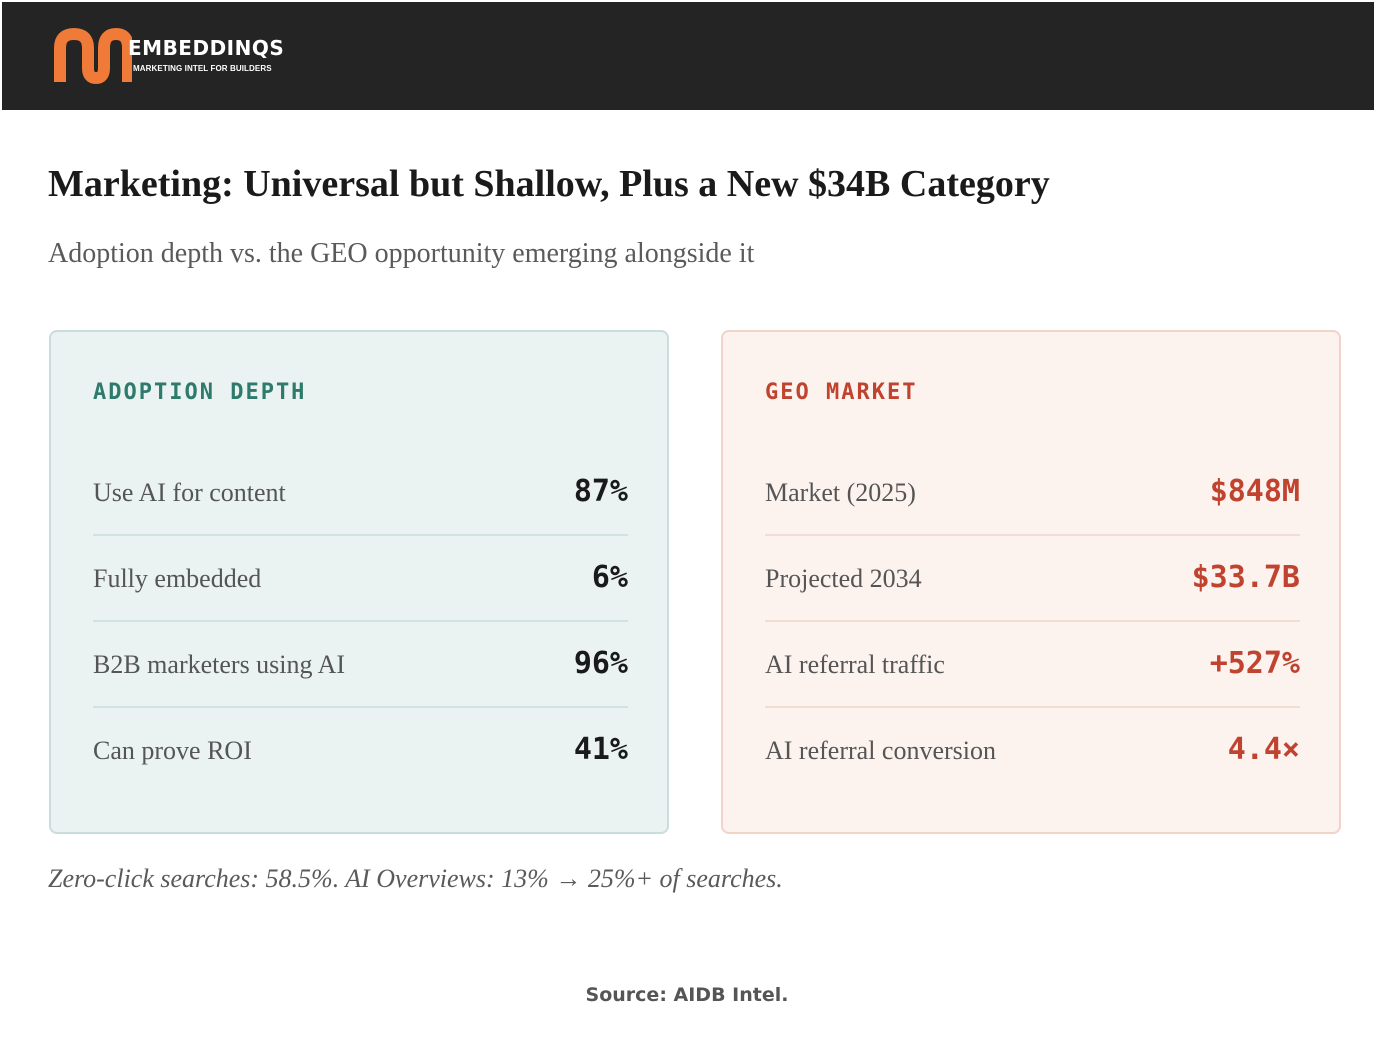 The image size is (1374, 1050). Describe the element at coordinates (1032, 493) in the screenshot. I see `stat-row: Market (2025) $848M` at that location.